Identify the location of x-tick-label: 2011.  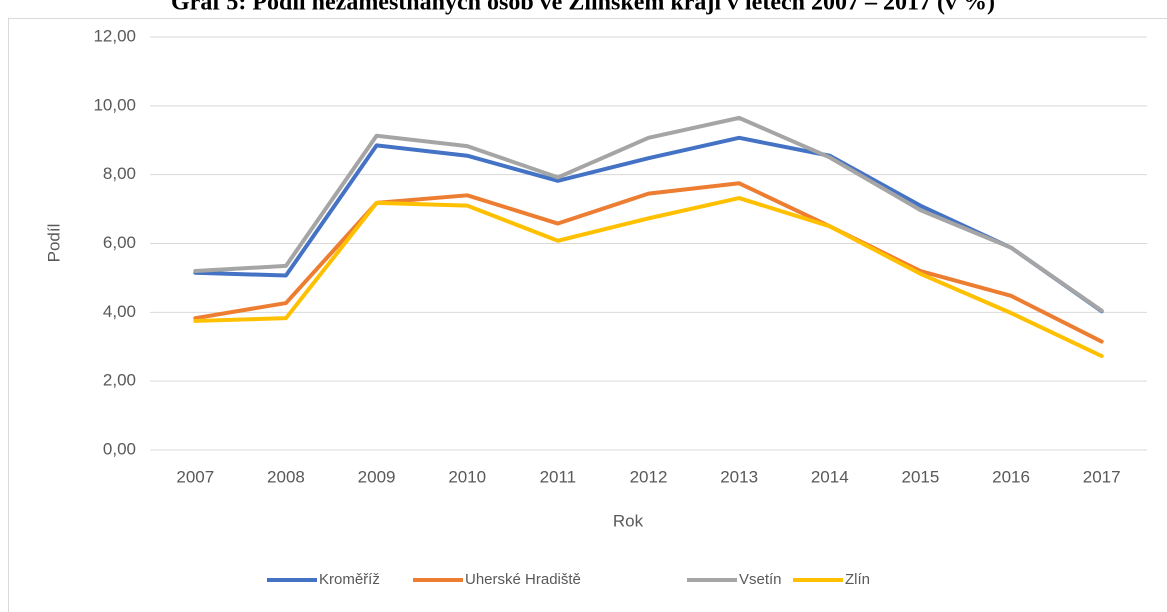
(558, 476).